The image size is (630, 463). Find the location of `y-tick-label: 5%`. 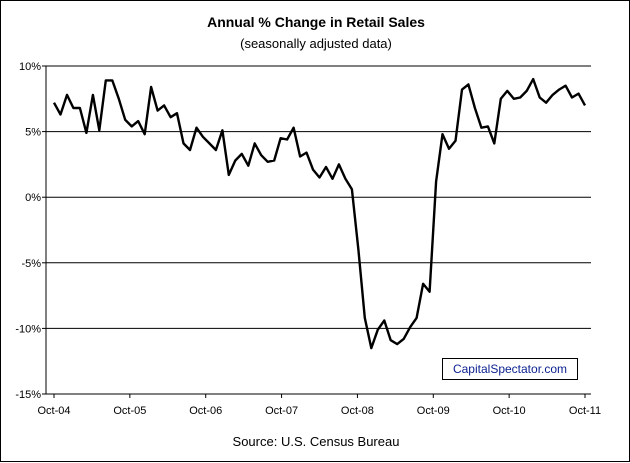

y-tick-label: 5% is located at coordinates (33, 133).